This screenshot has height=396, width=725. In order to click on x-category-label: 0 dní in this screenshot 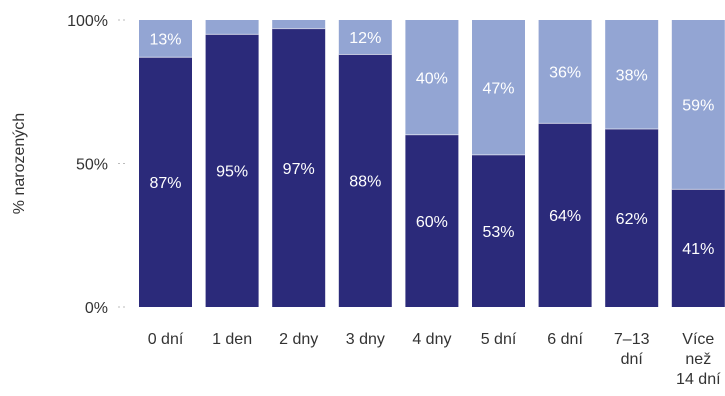, I will do `click(166, 339)`.